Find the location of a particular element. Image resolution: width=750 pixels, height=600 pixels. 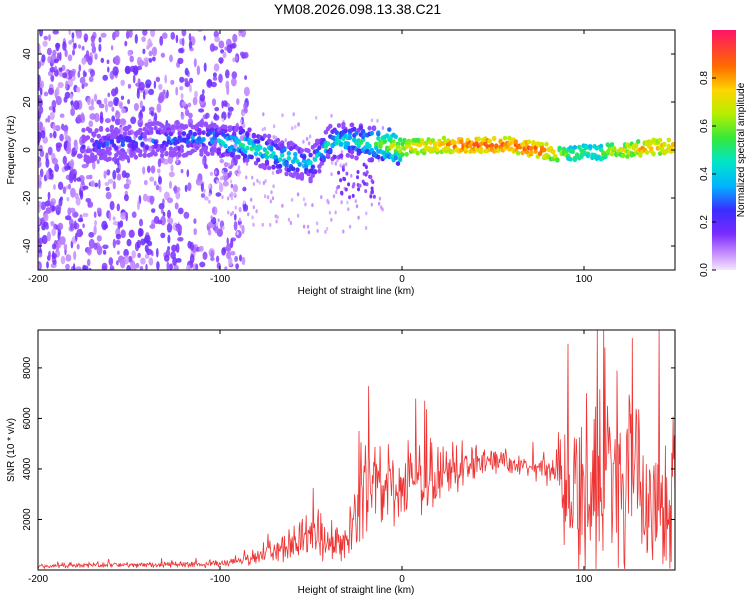

colorbar-tick-label: 0.8 is located at coordinates (704, 78).